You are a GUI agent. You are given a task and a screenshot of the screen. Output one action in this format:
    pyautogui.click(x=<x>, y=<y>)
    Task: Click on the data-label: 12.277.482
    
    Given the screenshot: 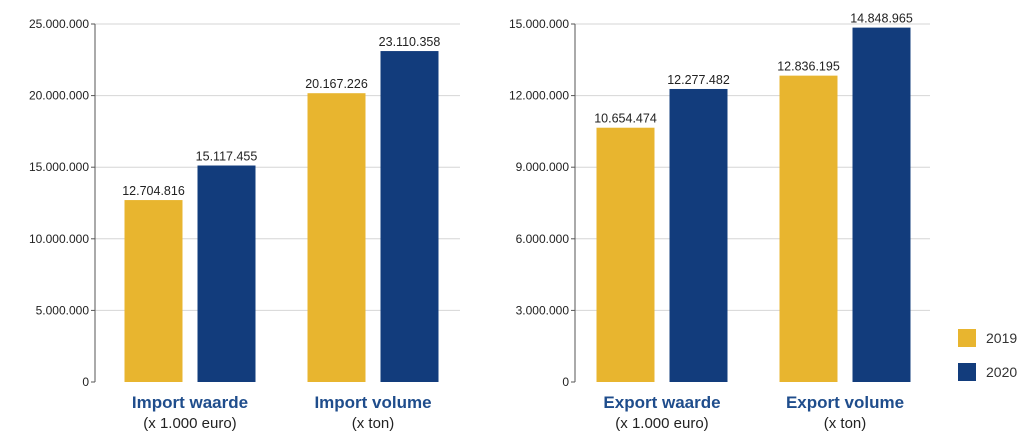 What is the action you would take?
    pyautogui.click(x=698, y=80)
    